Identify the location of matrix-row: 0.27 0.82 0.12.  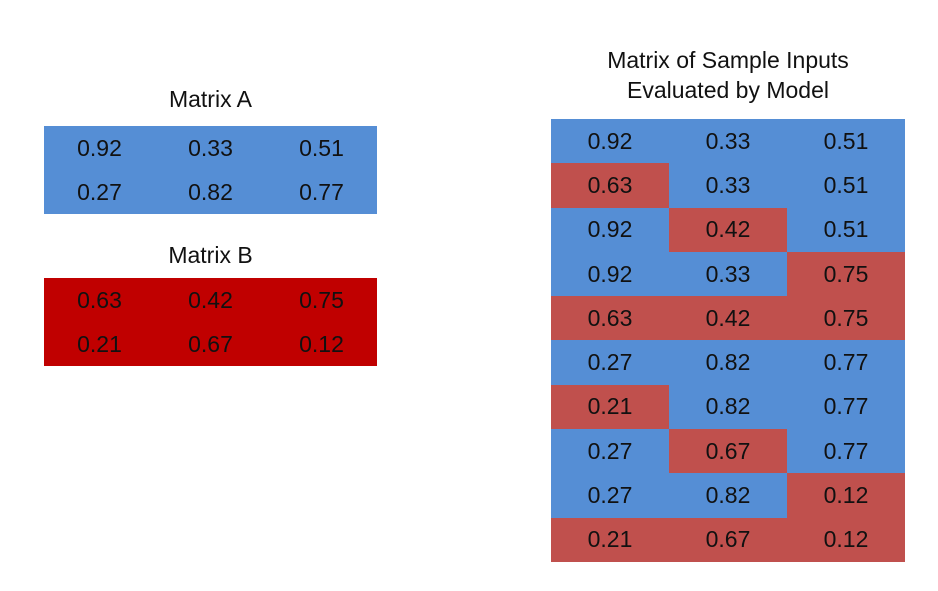
(728, 495).